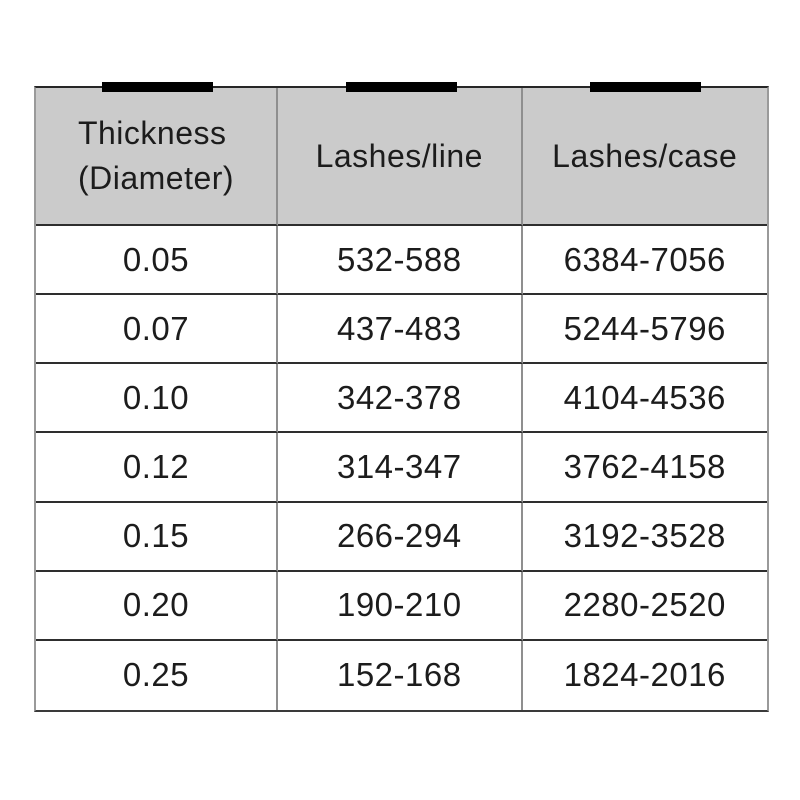 This screenshot has width=800, height=800. Describe the element at coordinates (157, 606) in the screenshot. I see `cell-thickness: 0.20` at that location.